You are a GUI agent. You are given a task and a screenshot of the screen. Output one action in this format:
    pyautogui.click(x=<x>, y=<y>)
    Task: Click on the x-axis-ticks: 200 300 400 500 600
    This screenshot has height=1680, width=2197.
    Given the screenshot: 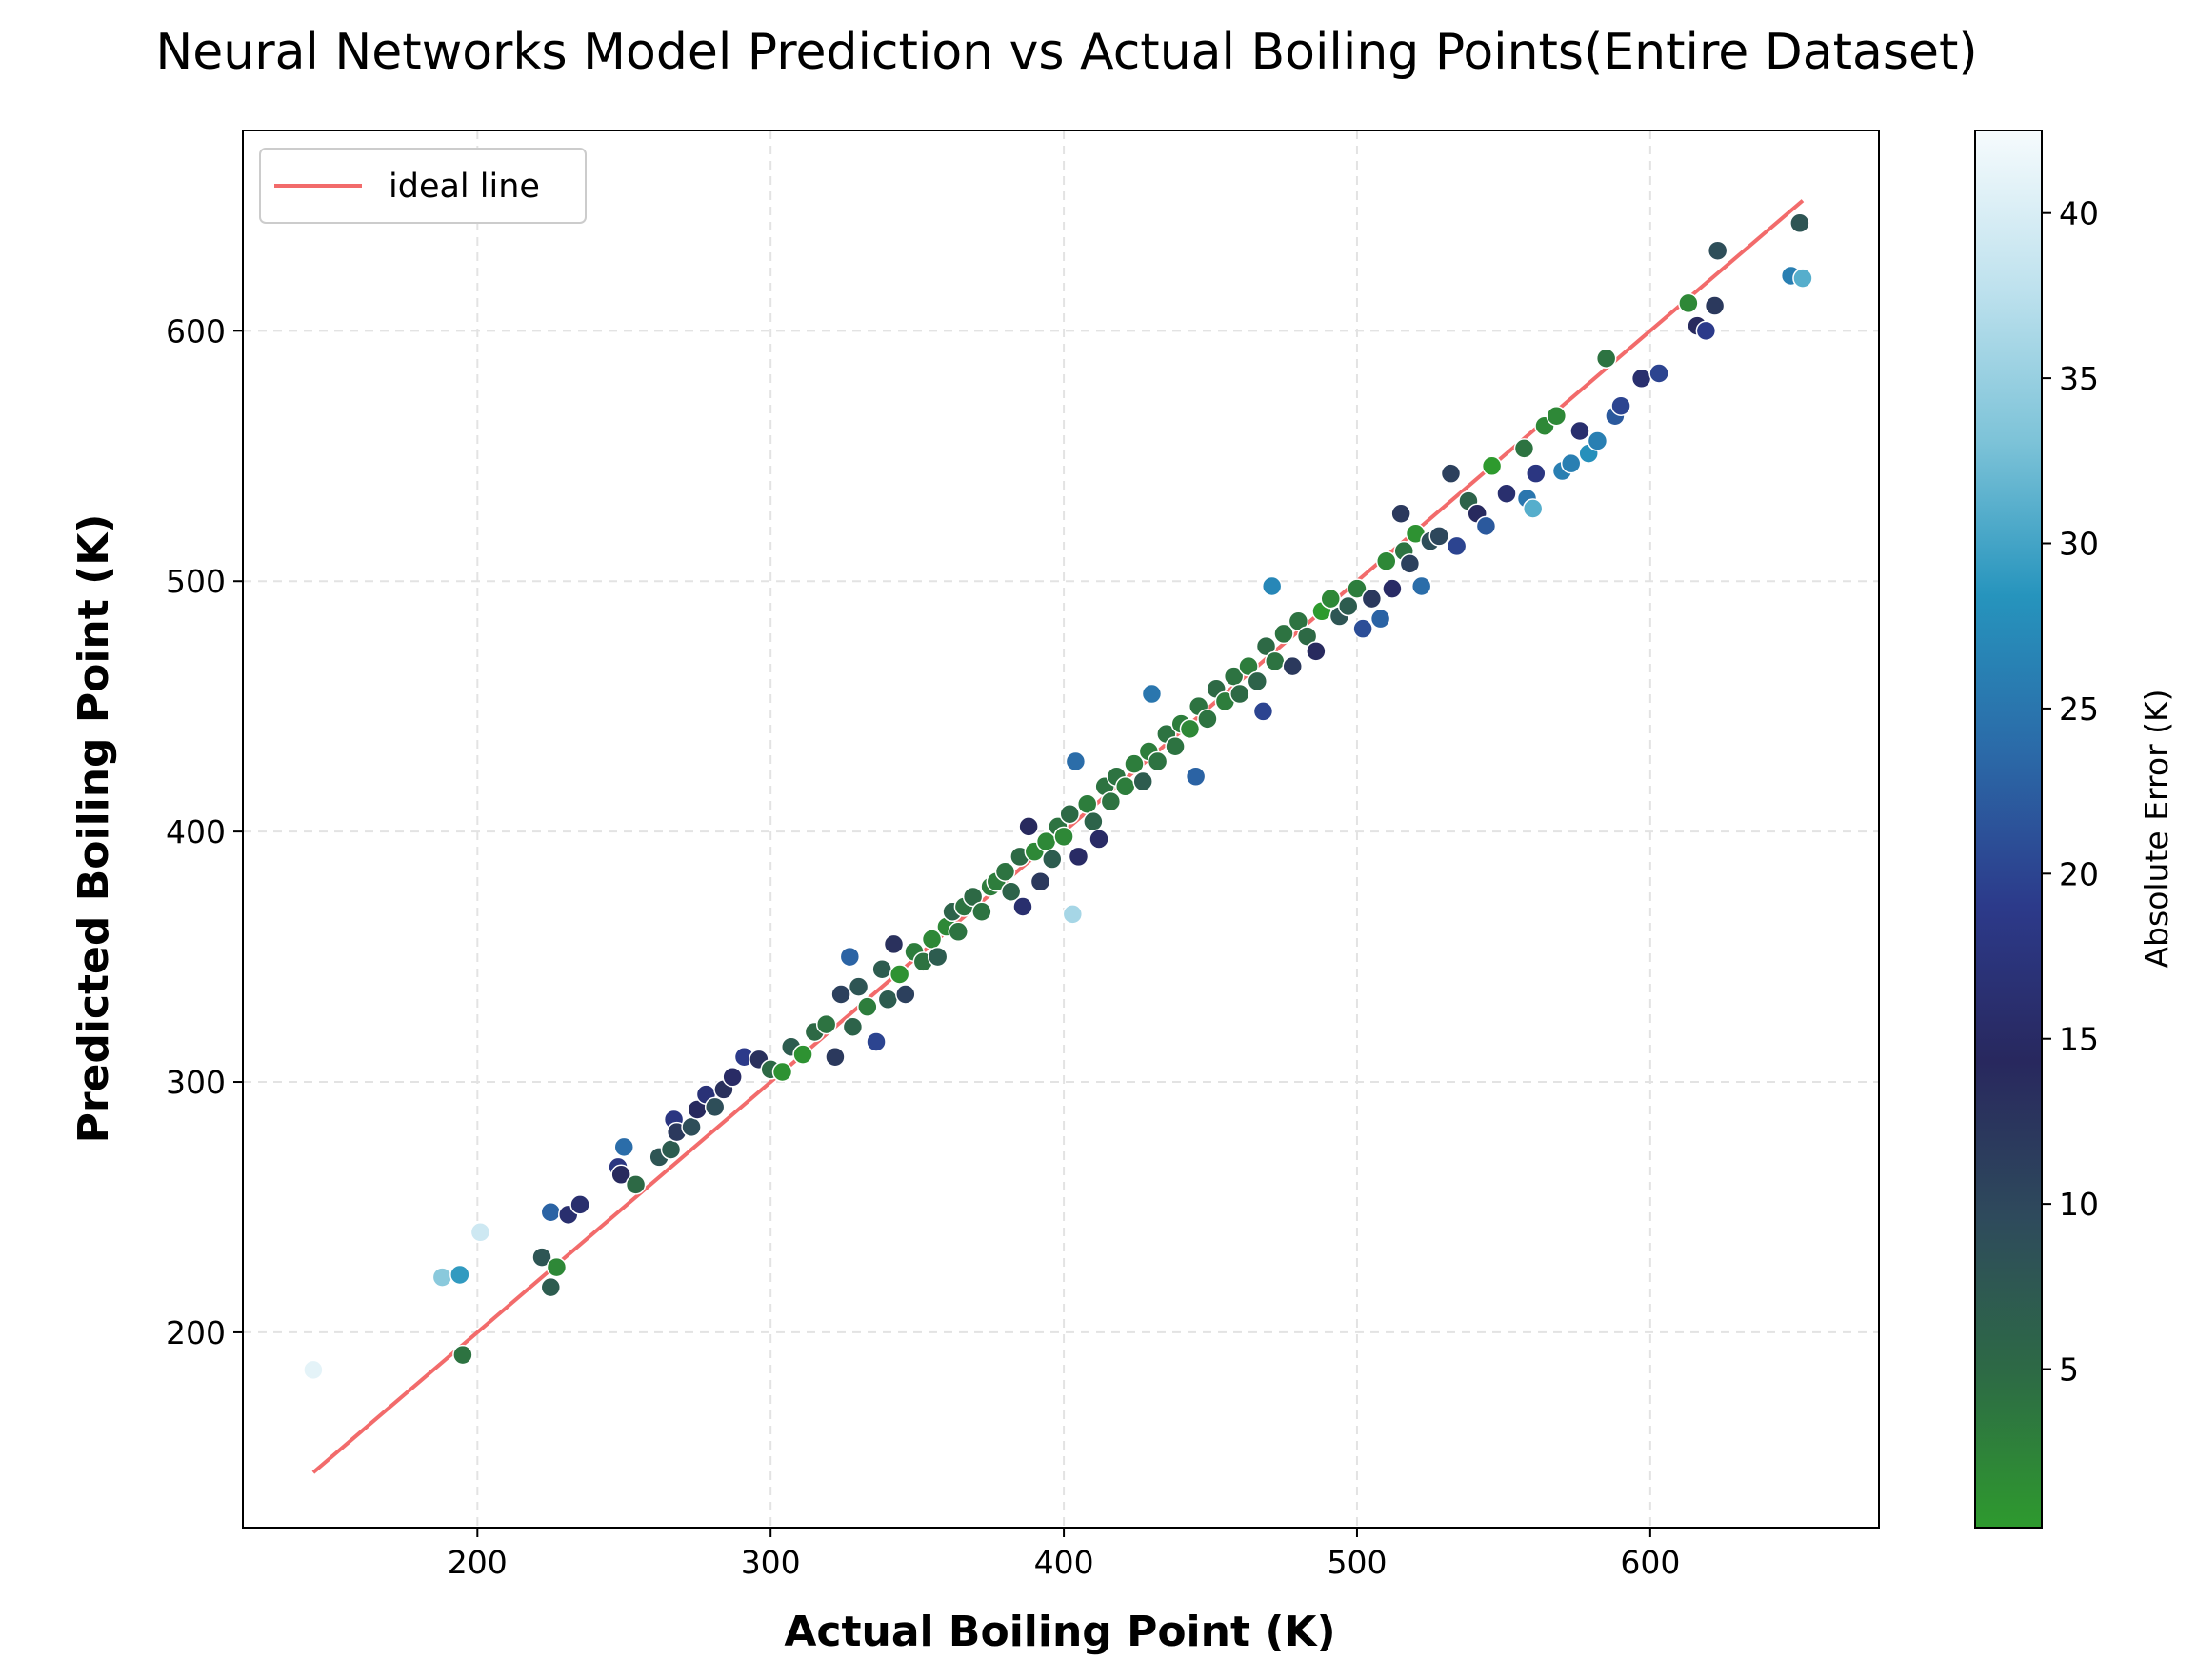 What is the action you would take?
    pyautogui.click(x=1064, y=1554)
    